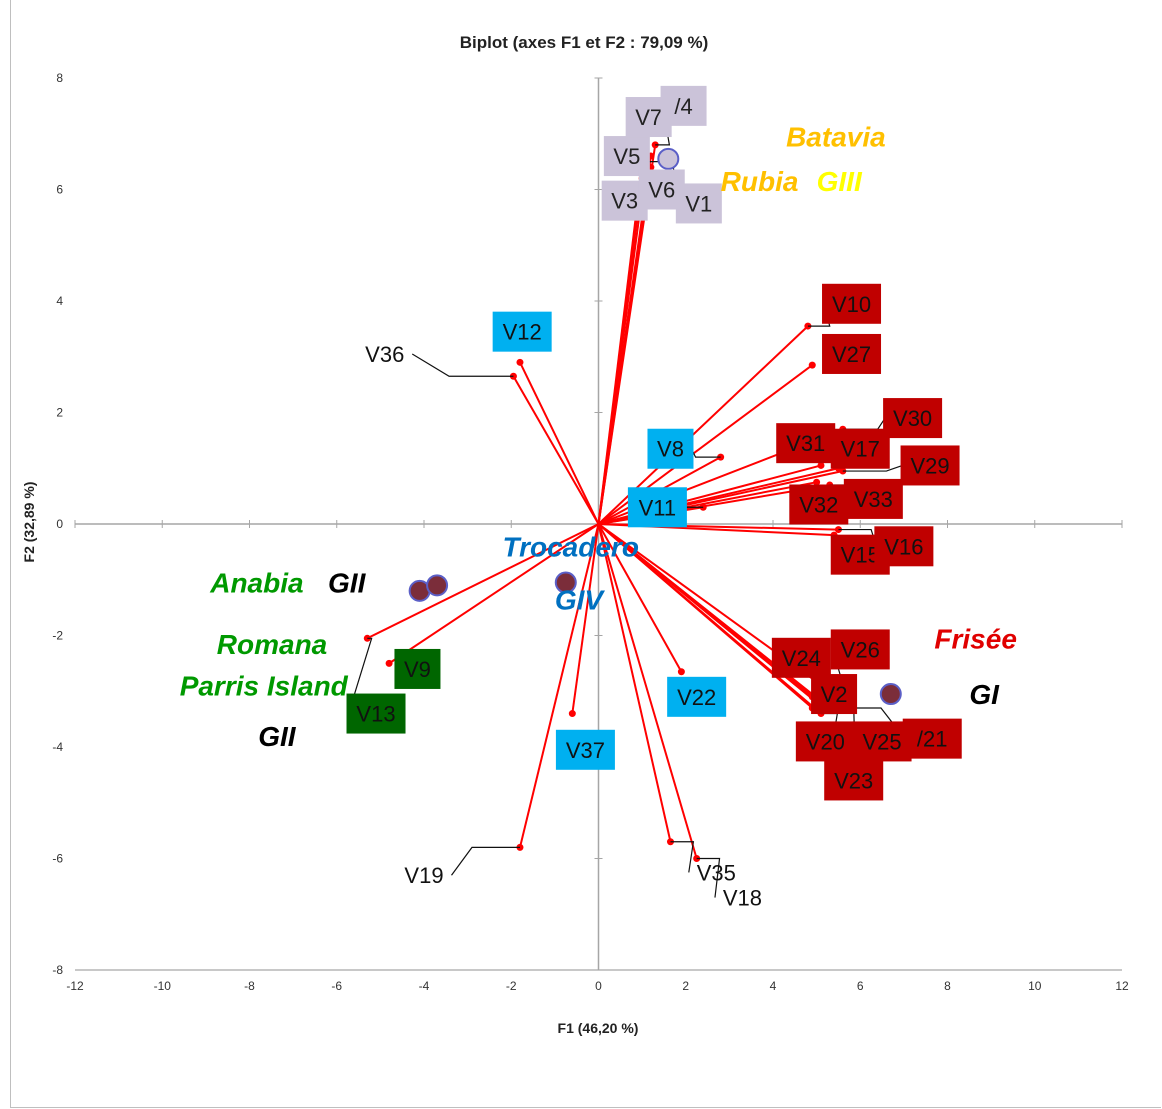 Image resolution: width=1162 pixels, height=1109 pixels. I want to click on label-box-V20, so click(825, 741).